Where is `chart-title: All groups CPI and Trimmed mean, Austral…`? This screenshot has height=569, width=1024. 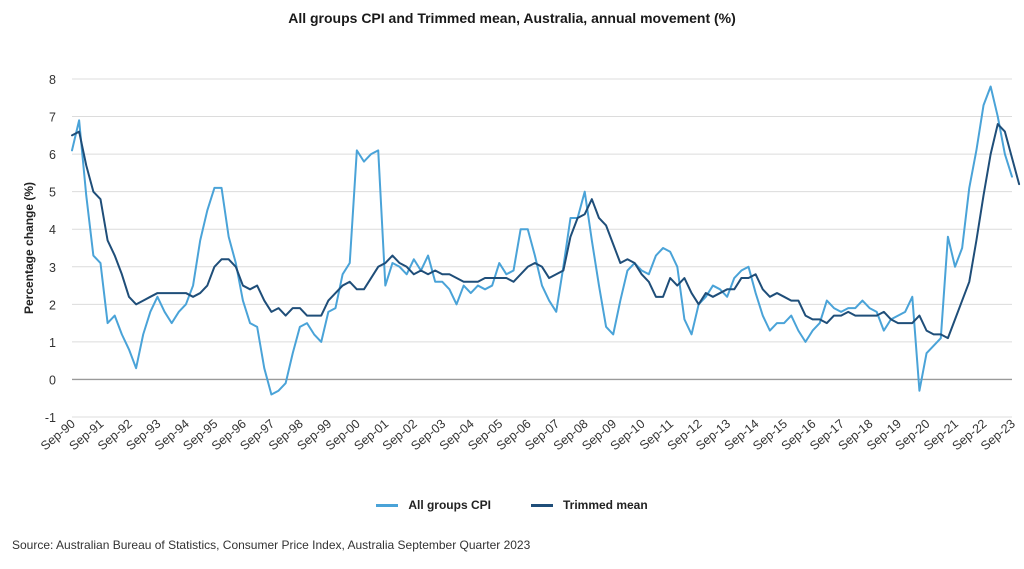 chart-title: All groups CPI and Trimmed mean, Austral… is located at coordinates (512, 18).